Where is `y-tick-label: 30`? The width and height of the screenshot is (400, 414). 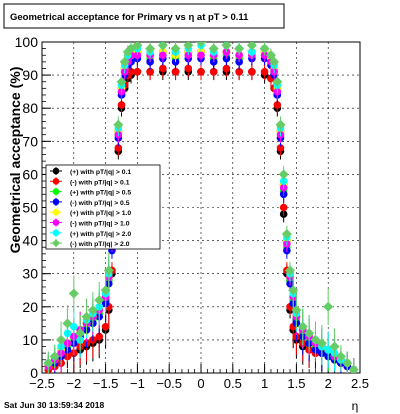 y-tick-label: 30 is located at coordinates (30, 274).